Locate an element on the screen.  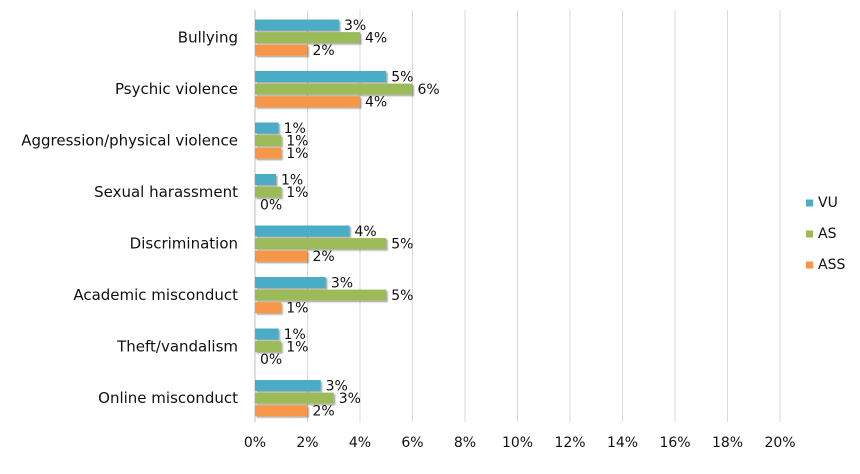
data-label: 6% is located at coordinates (429, 90).